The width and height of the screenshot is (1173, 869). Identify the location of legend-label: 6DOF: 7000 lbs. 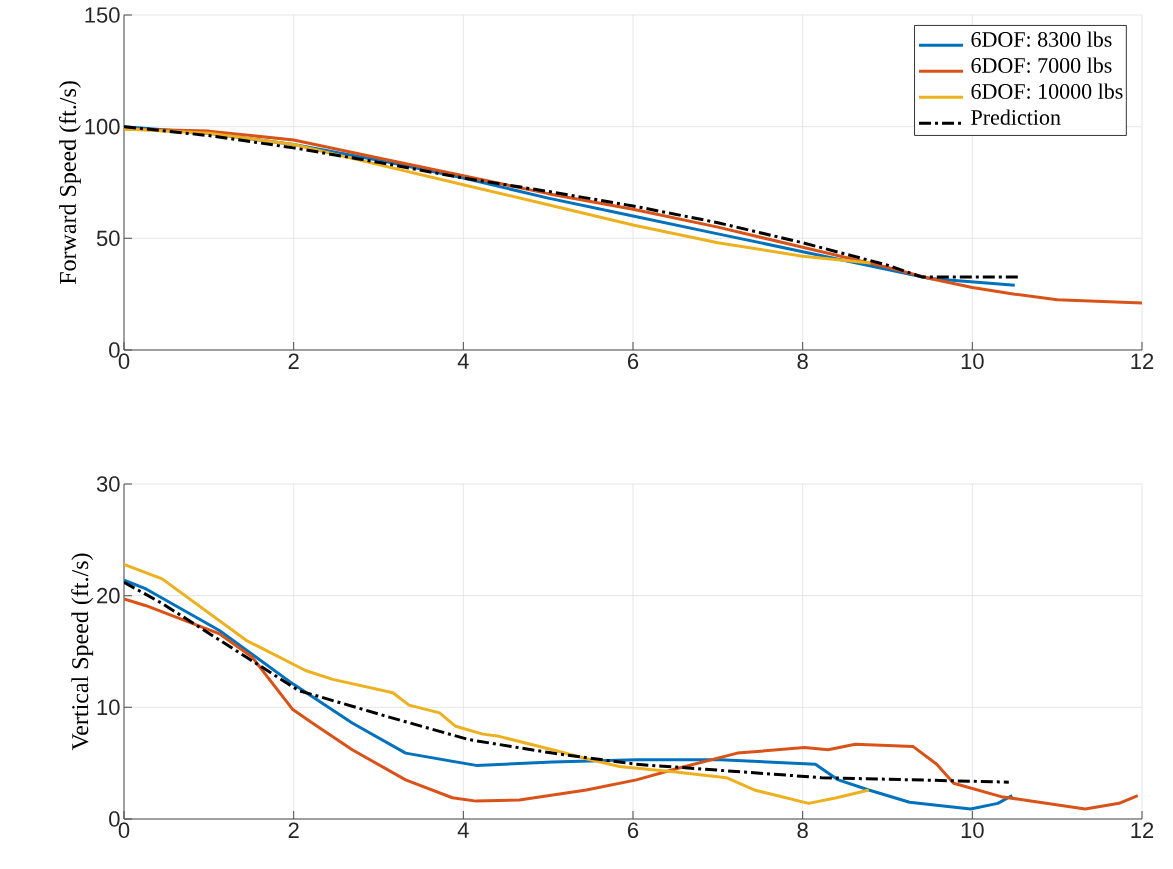
(1041, 65).